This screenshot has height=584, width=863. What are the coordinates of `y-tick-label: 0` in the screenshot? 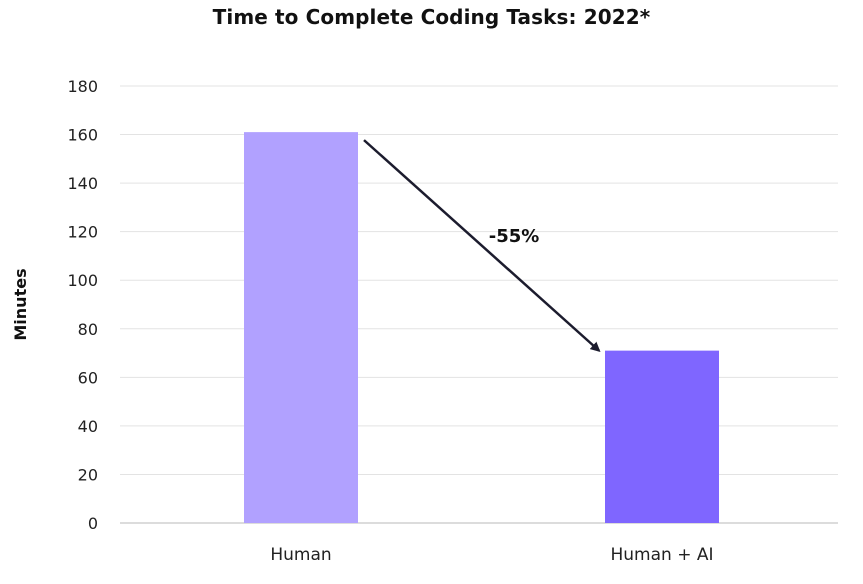 It's located at (93, 523).